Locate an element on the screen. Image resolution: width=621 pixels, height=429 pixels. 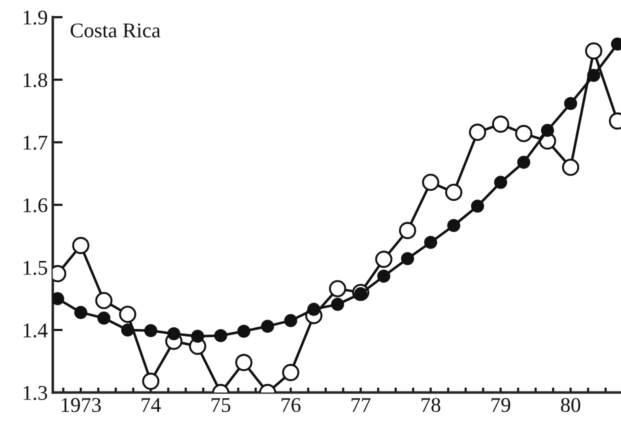
annotation: Costa Rica is located at coordinates (115, 30).